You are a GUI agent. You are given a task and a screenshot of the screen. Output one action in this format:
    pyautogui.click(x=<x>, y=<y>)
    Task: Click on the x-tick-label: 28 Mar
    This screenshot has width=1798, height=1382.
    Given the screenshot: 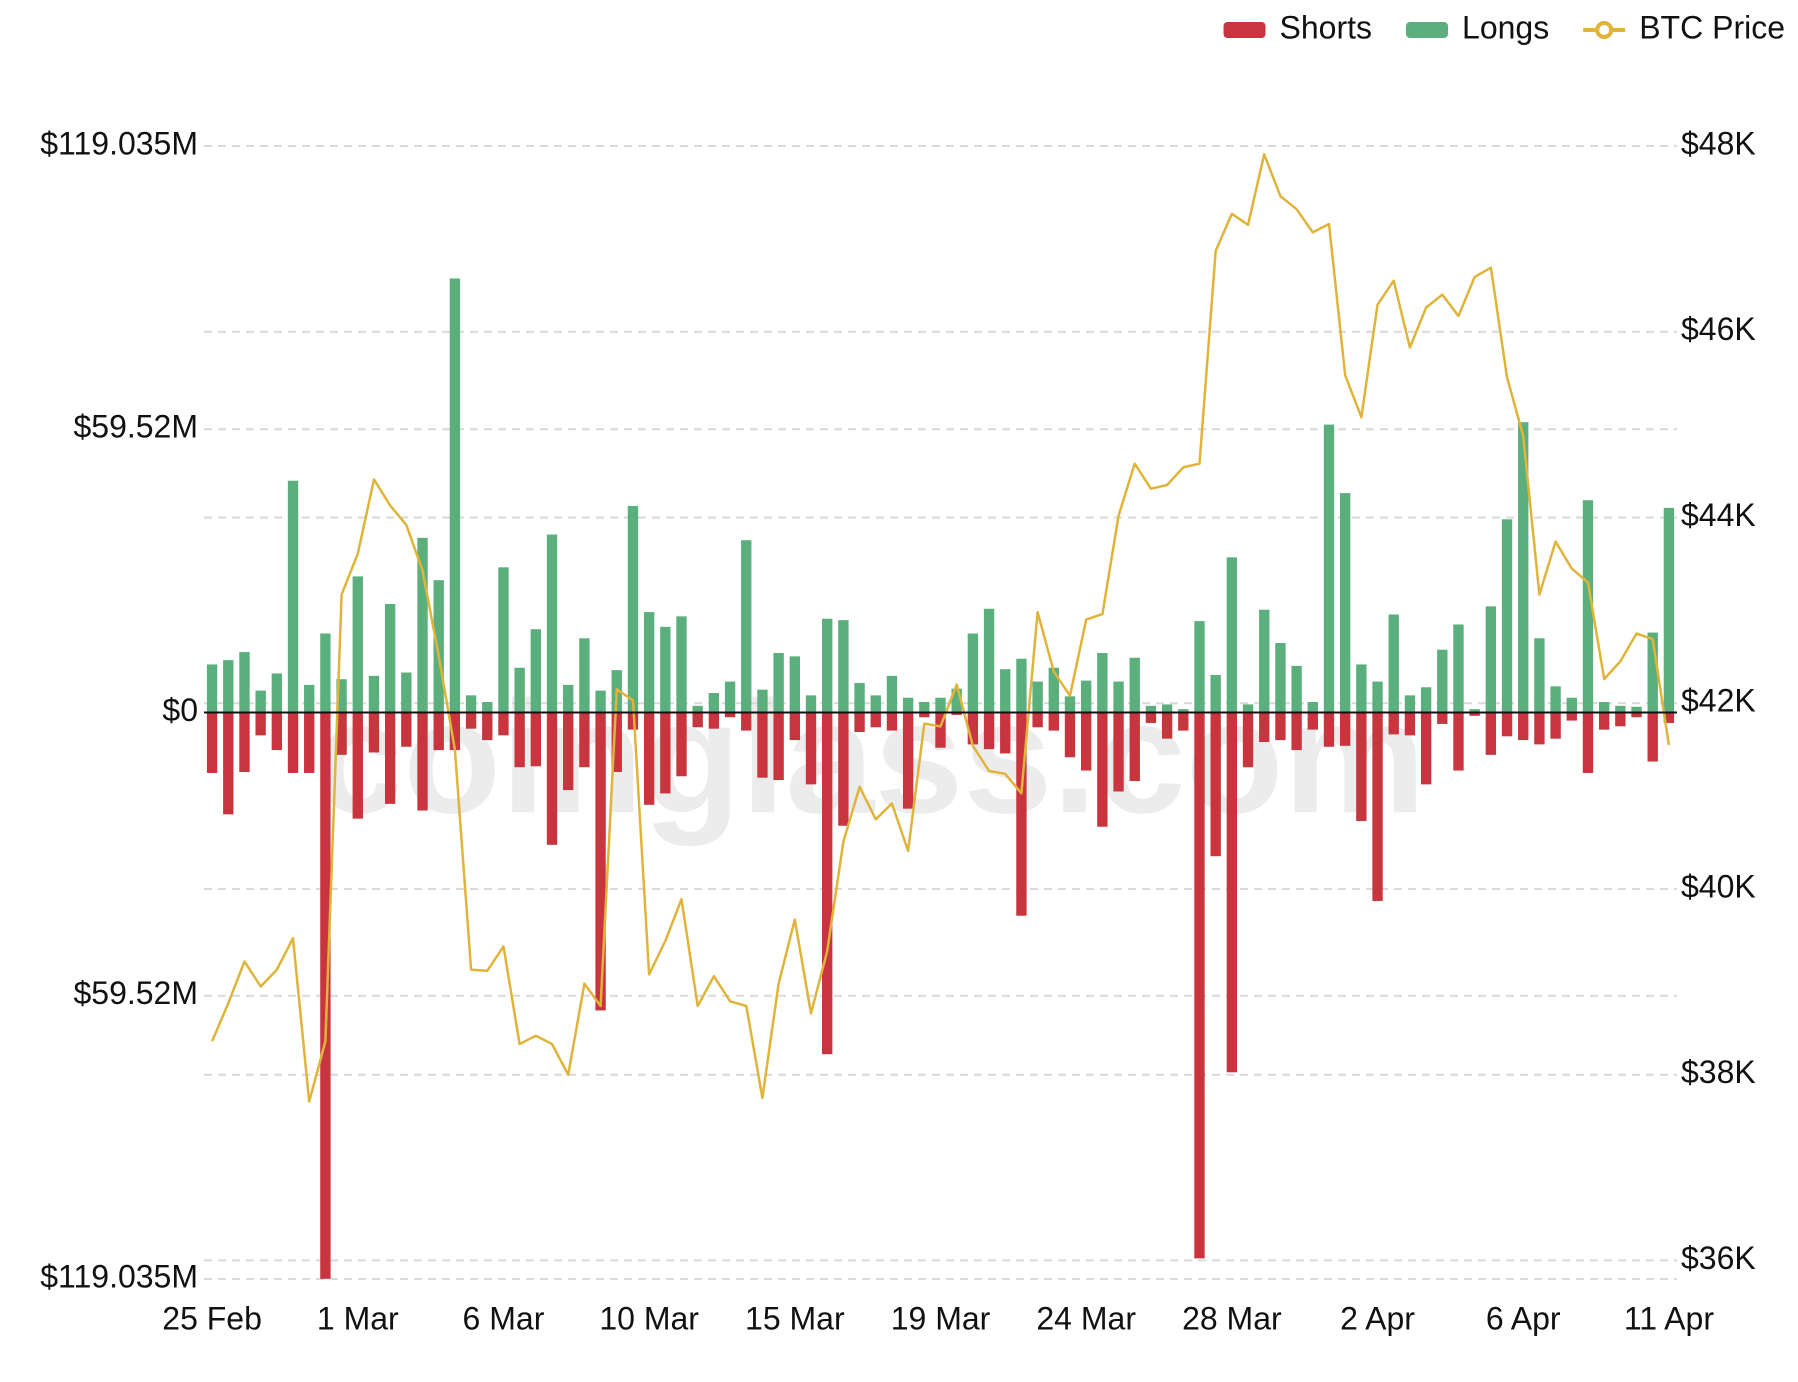 What is the action you would take?
    pyautogui.click(x=1232, y=1318)
    